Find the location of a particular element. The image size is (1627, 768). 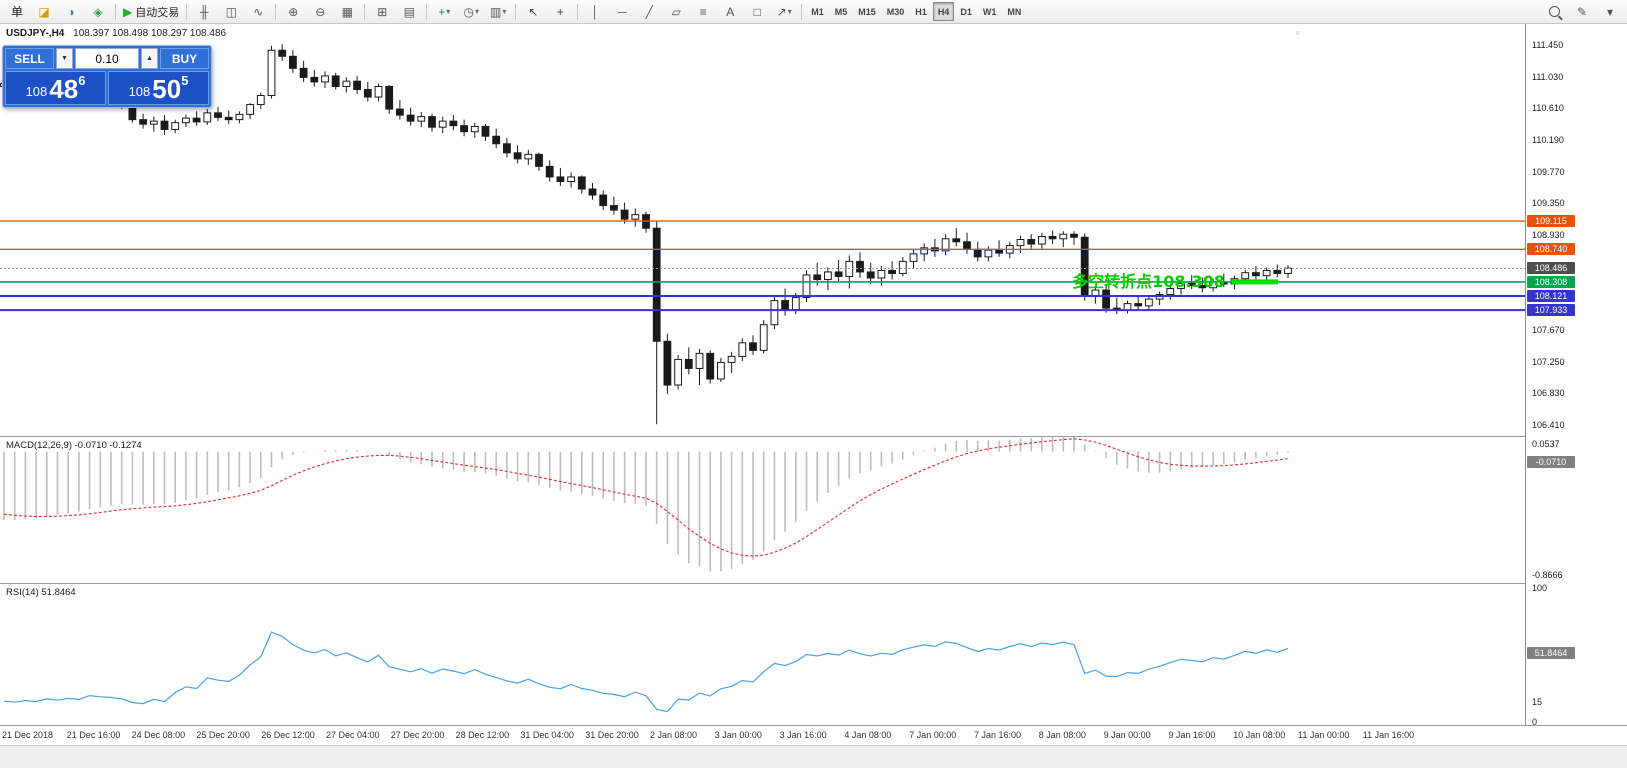

time-axis-label: 31 Dec 20:00 is located at coordinates (612, 735).